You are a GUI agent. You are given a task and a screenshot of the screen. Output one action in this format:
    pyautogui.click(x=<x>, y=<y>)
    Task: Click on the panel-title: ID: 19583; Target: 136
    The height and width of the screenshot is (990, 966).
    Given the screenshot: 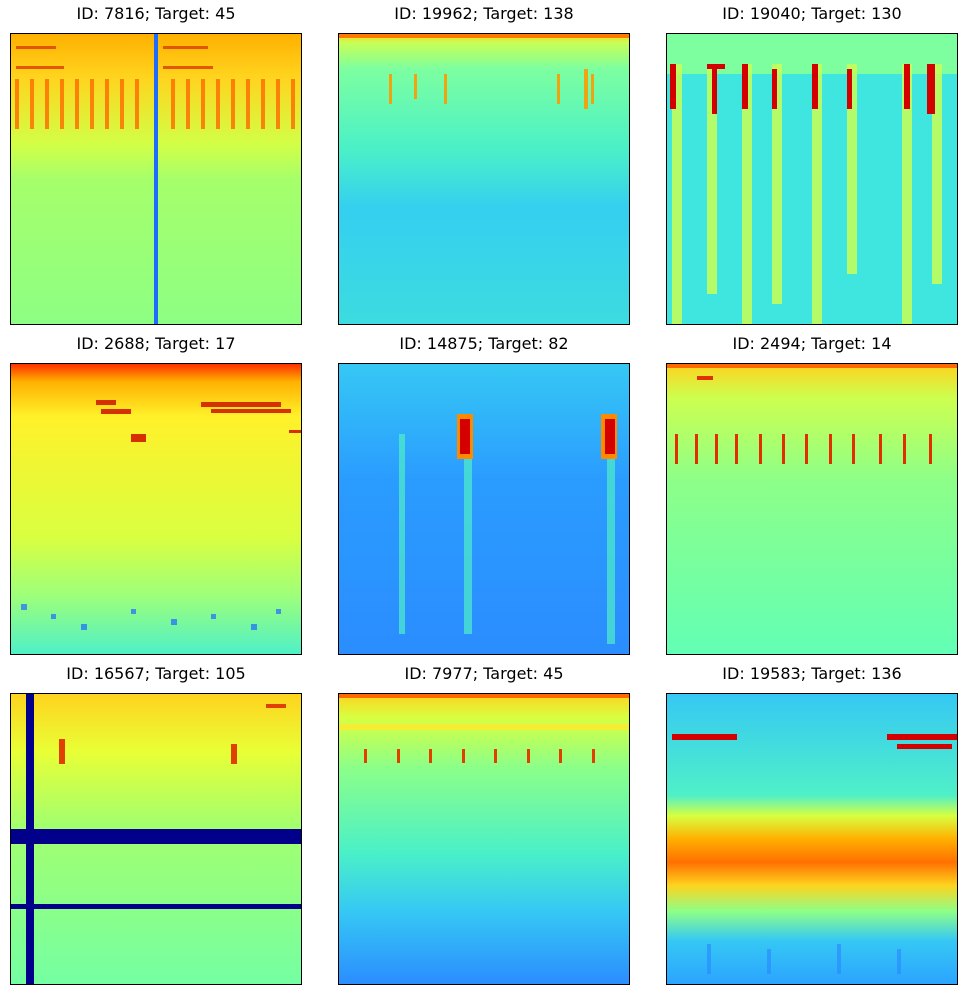 What is the action you would take?
    pyautogui.click(x=812, y=673)
    